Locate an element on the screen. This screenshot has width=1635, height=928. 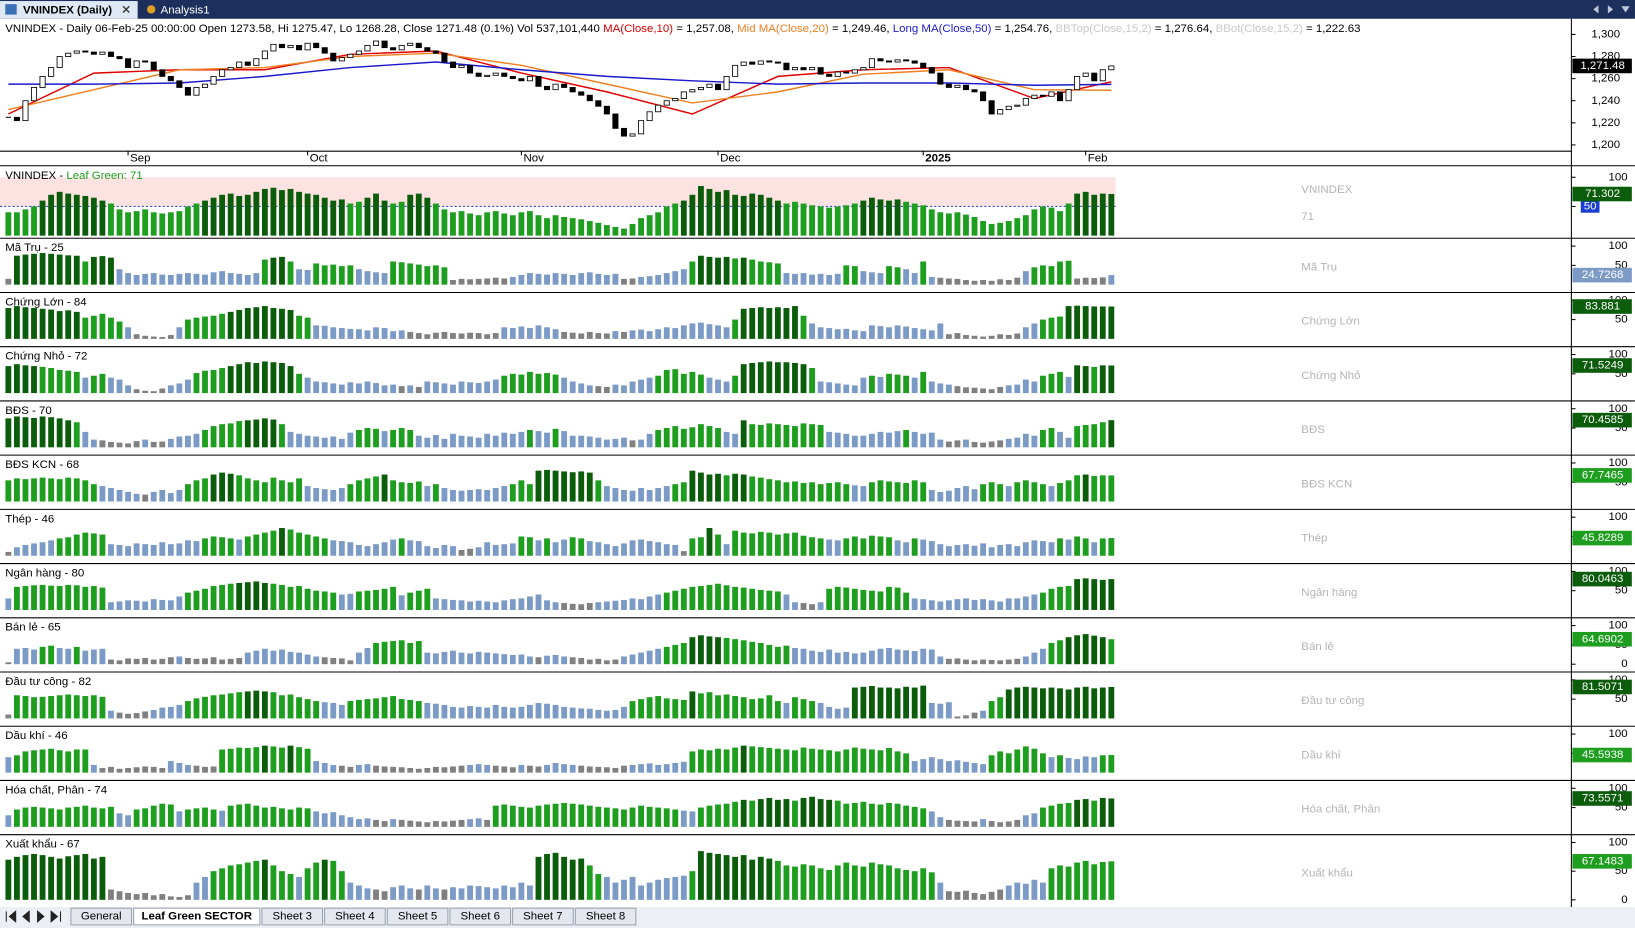
sheet-label: Sheet 3 is located at coordinates (291, 917).